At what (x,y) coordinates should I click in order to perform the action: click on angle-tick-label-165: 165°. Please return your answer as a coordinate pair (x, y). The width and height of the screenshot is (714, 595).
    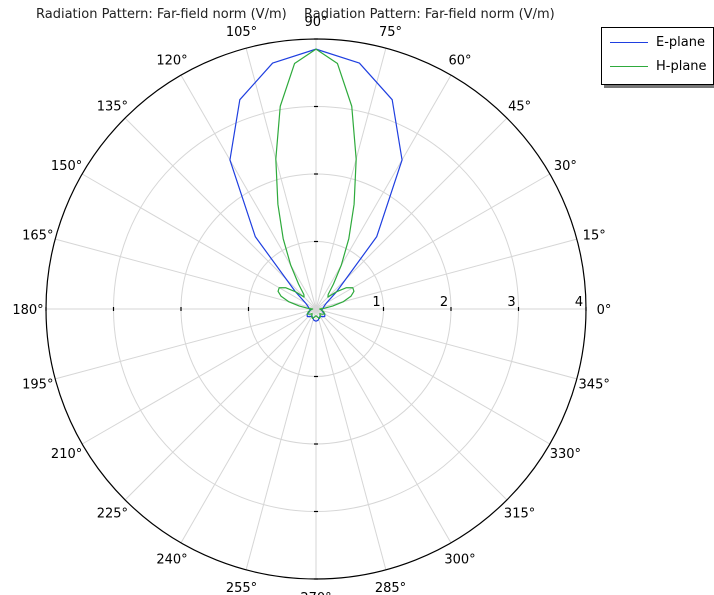
    Looking at the image, I should click on (37, 236).